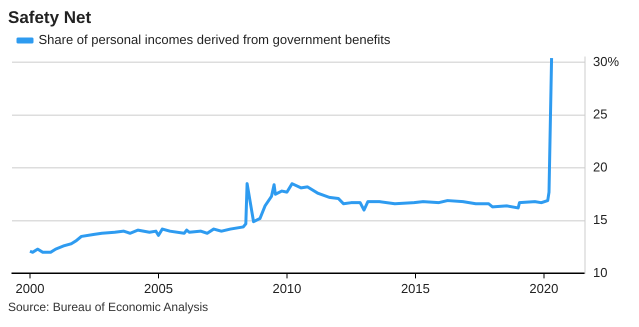  Describe the element at coordinates (606, 61) in the screenshot. I see `y-tick-label: 30%` at that location.